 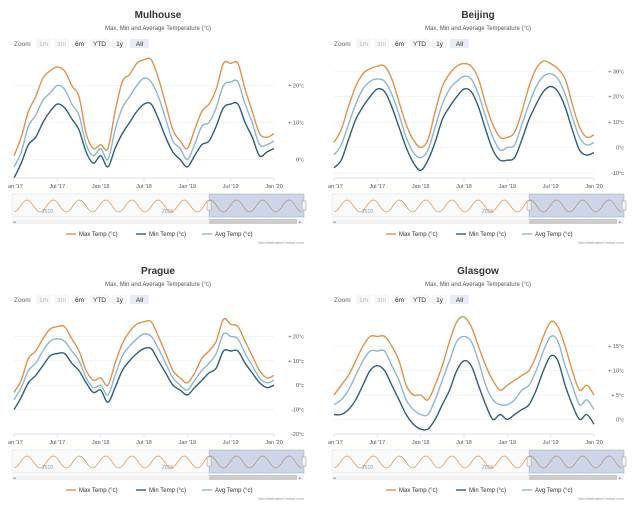 What do you see at coordinates (616, 347) in the screenshot?
I see `y-tick-label: + 15°c` at bounding box center [616, 347].